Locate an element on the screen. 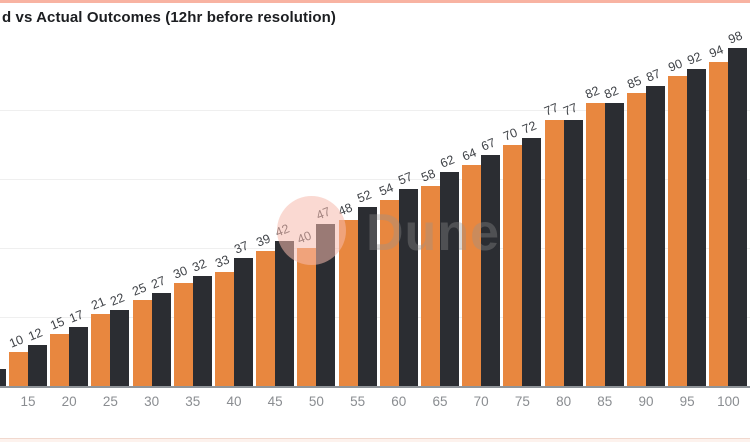 The width and height of the screenshot is (750, 442). x-tick-40: 40 is located at coordinates (234, 401).